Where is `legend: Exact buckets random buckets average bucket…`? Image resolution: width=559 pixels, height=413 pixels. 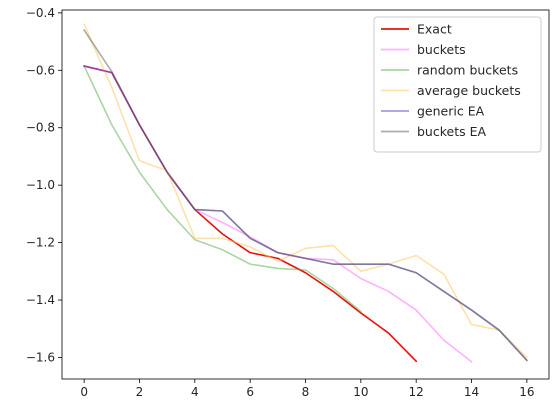 legend: Exact buckets random buckets average bucket… is located at coordinates (457, 84).